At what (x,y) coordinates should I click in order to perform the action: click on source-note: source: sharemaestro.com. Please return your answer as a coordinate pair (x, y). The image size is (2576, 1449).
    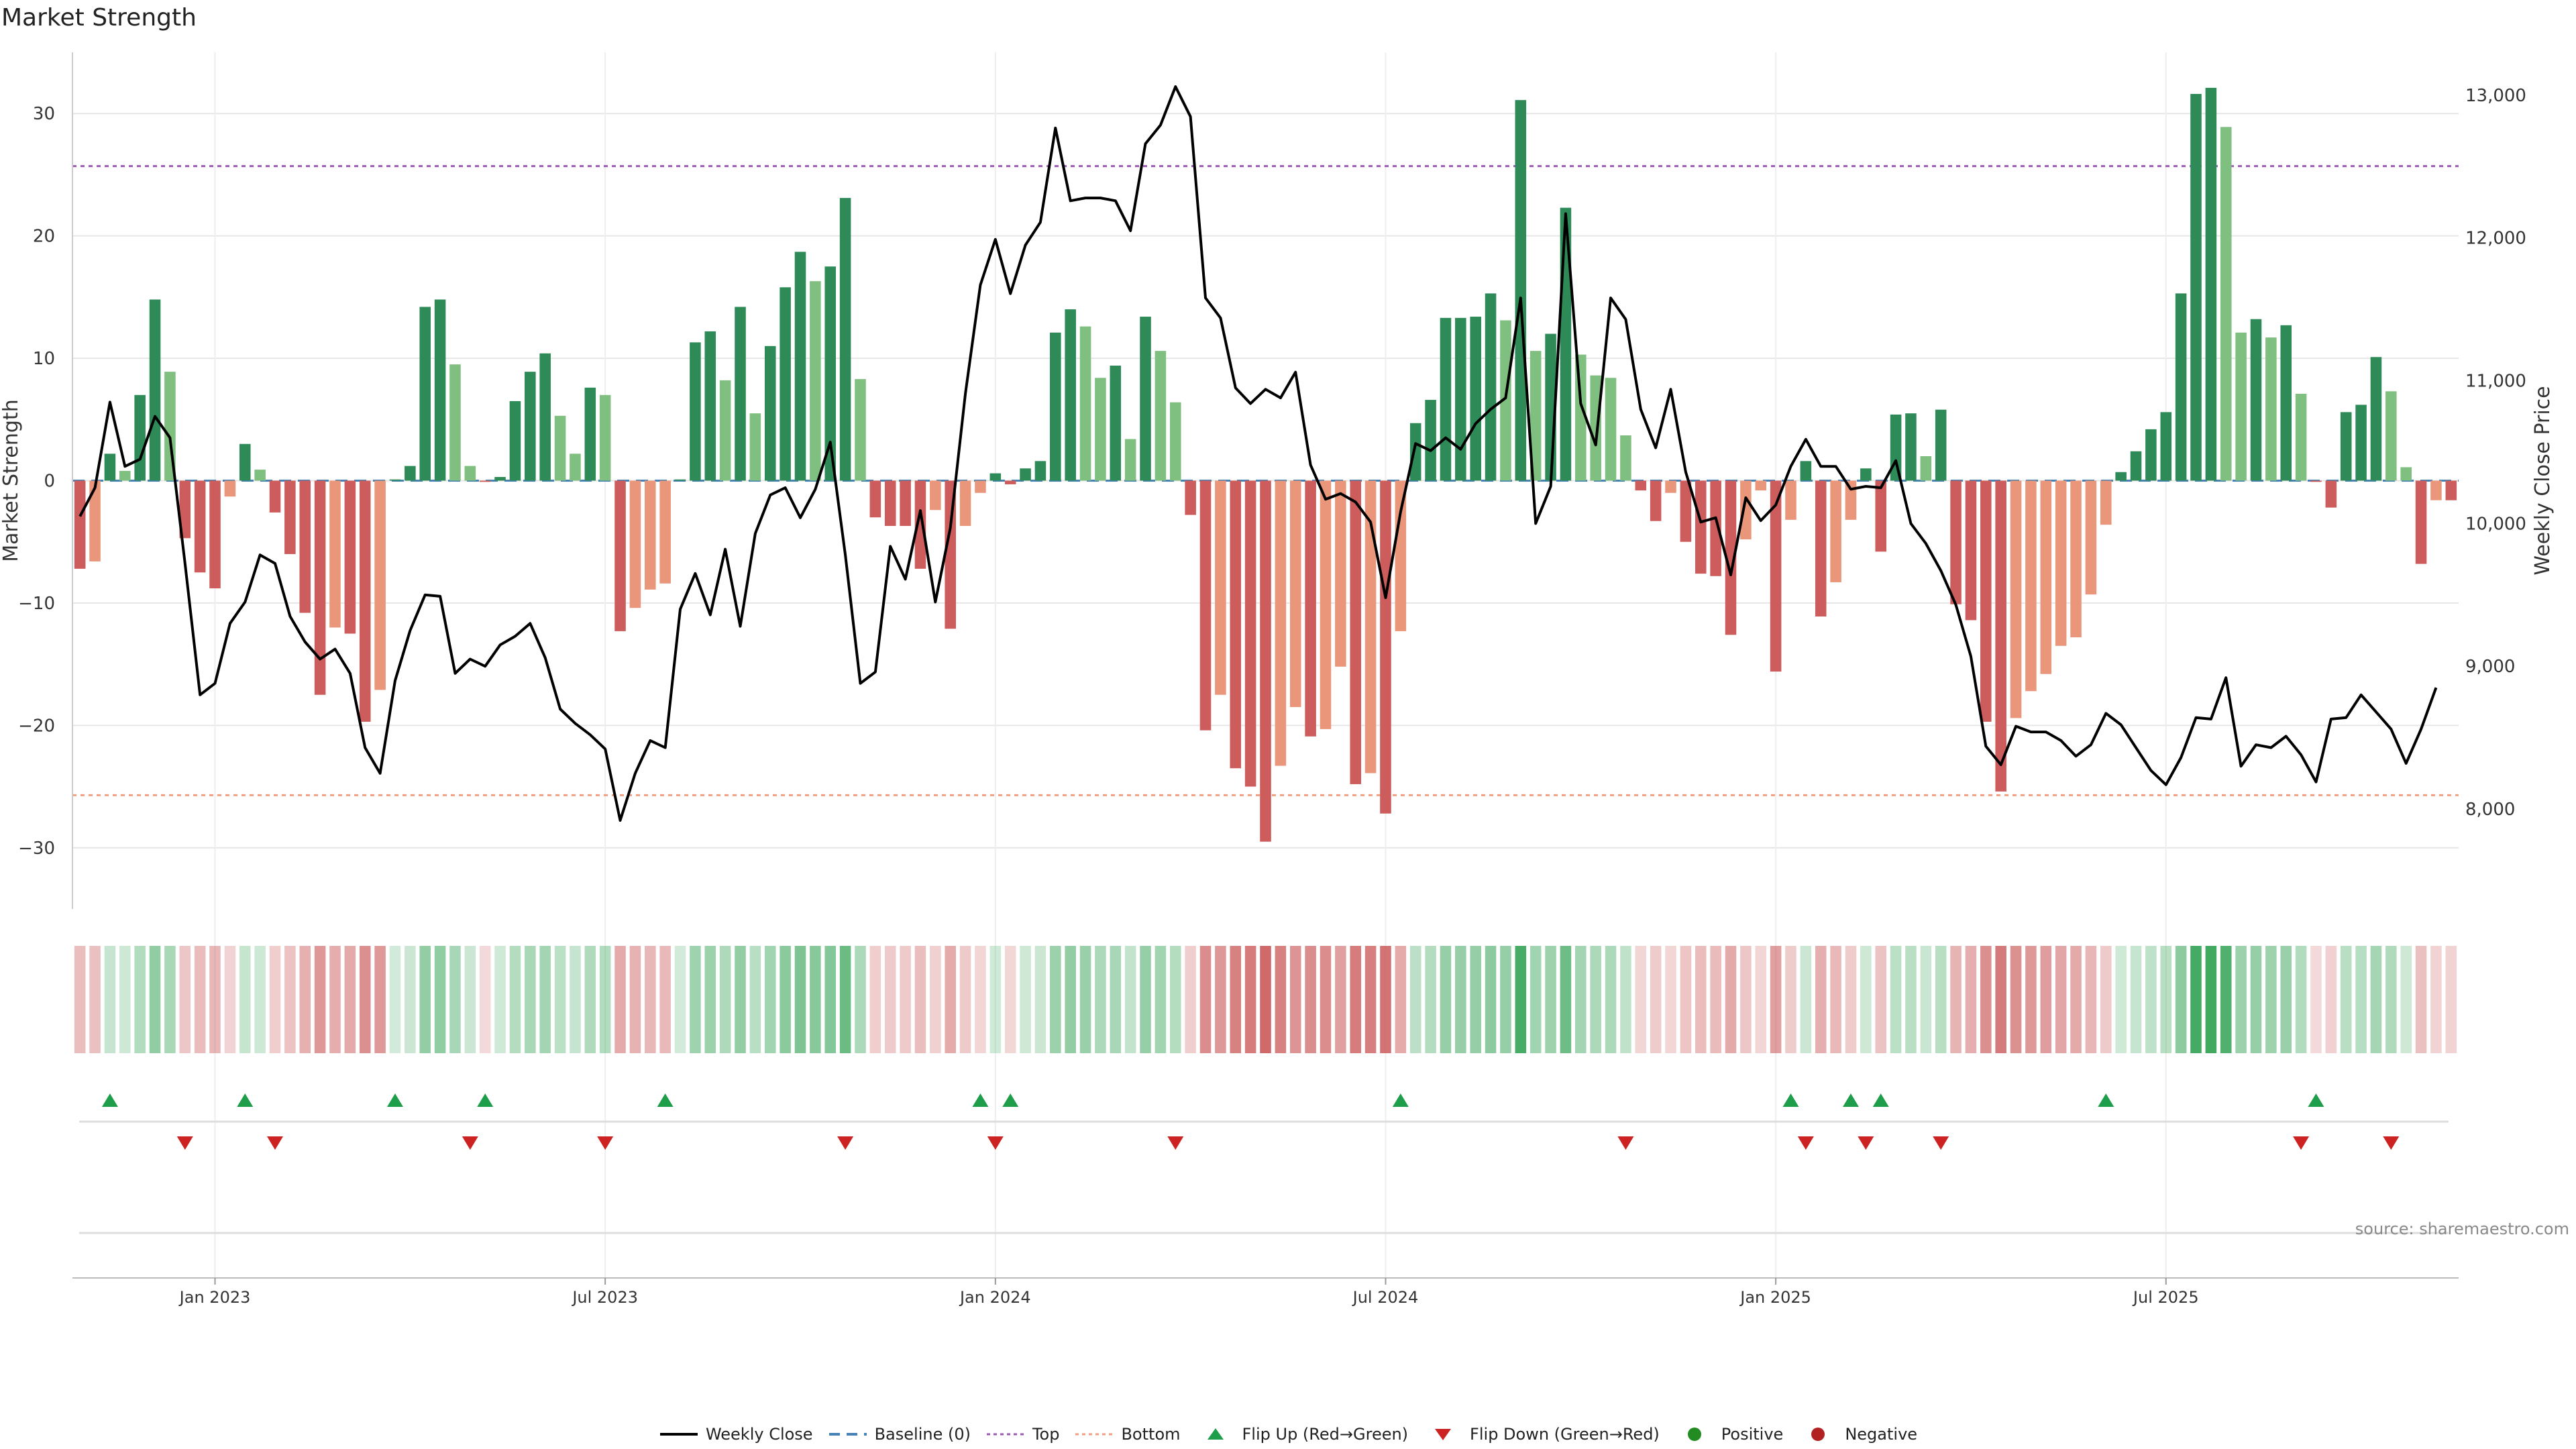
    Looking at the image, I should click on (2462, 1229).